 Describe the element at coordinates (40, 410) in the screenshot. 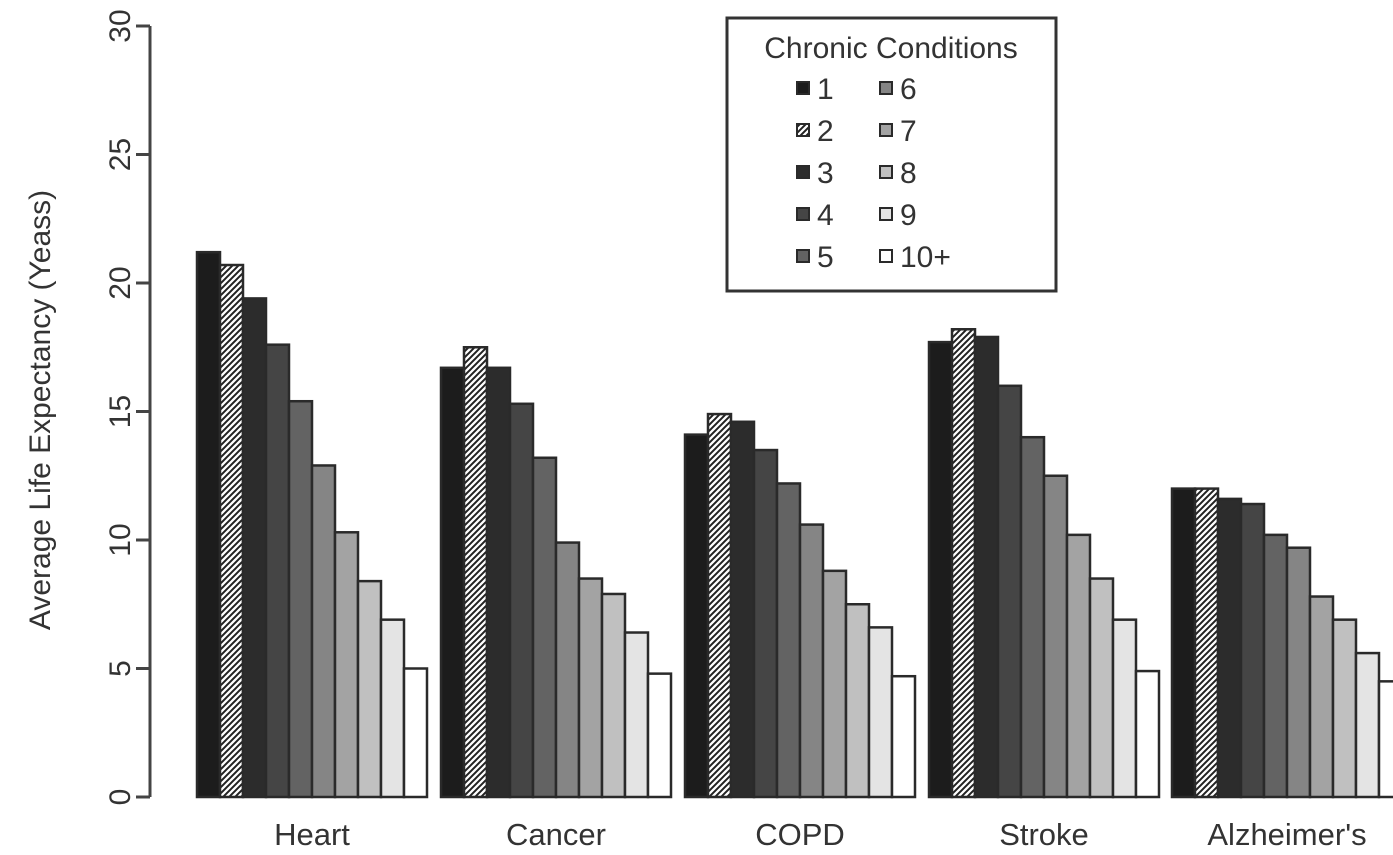

I see `y-axis-label: Average Life Expectancy (Yeass)` at that location.